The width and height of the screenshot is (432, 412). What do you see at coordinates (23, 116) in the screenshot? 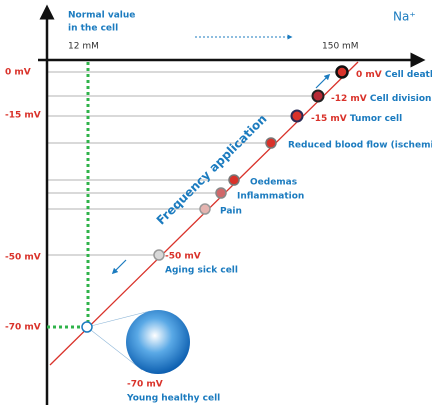
I see `voltage-label: -15 mV` at bounding box center [23, 116].